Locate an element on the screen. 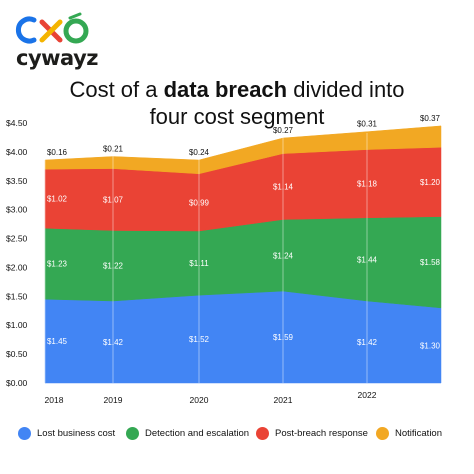 The width and height of the screenshot is (474, 474). data-label: $1.11 is located at coordinates (199, 263).